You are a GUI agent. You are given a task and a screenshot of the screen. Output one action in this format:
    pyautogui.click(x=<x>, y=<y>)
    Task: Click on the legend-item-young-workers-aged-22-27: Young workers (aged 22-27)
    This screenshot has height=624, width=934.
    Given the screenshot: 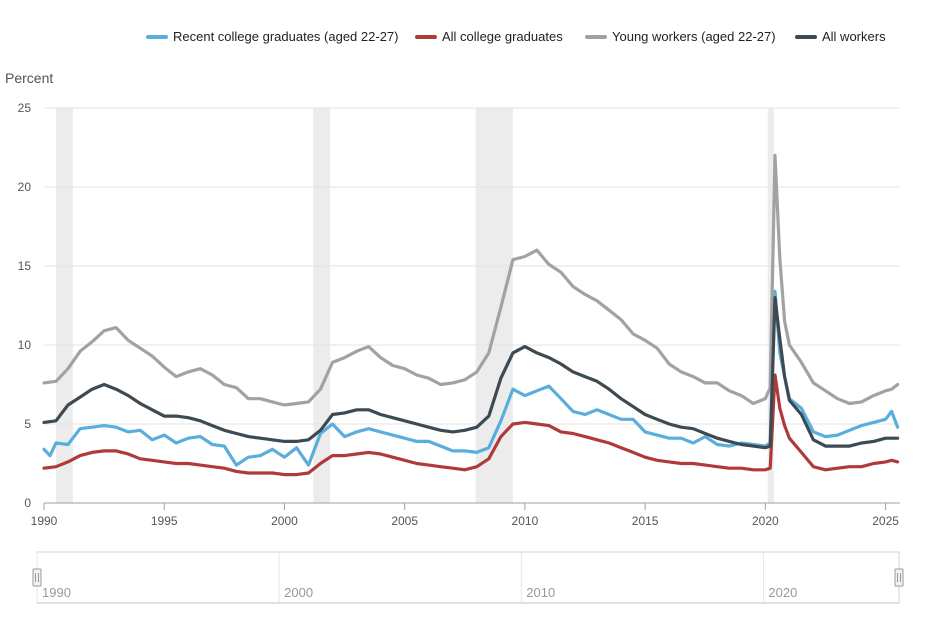 What is the action you would take?
    pyautogui.click(x=680, y=36)
    